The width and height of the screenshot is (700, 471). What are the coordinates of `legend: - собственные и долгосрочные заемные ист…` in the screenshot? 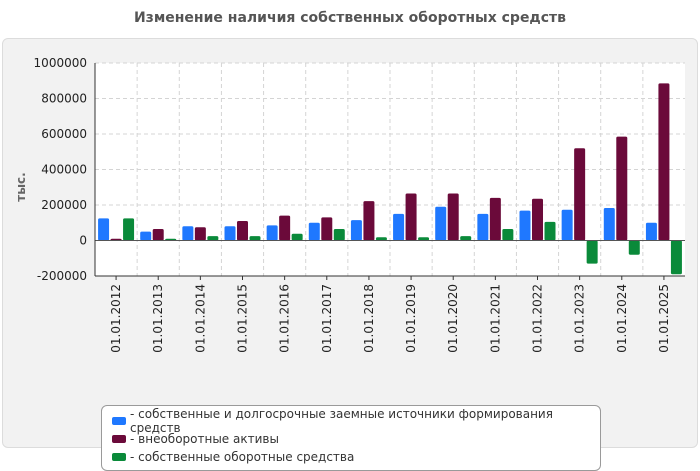 It's located at (351, 438).